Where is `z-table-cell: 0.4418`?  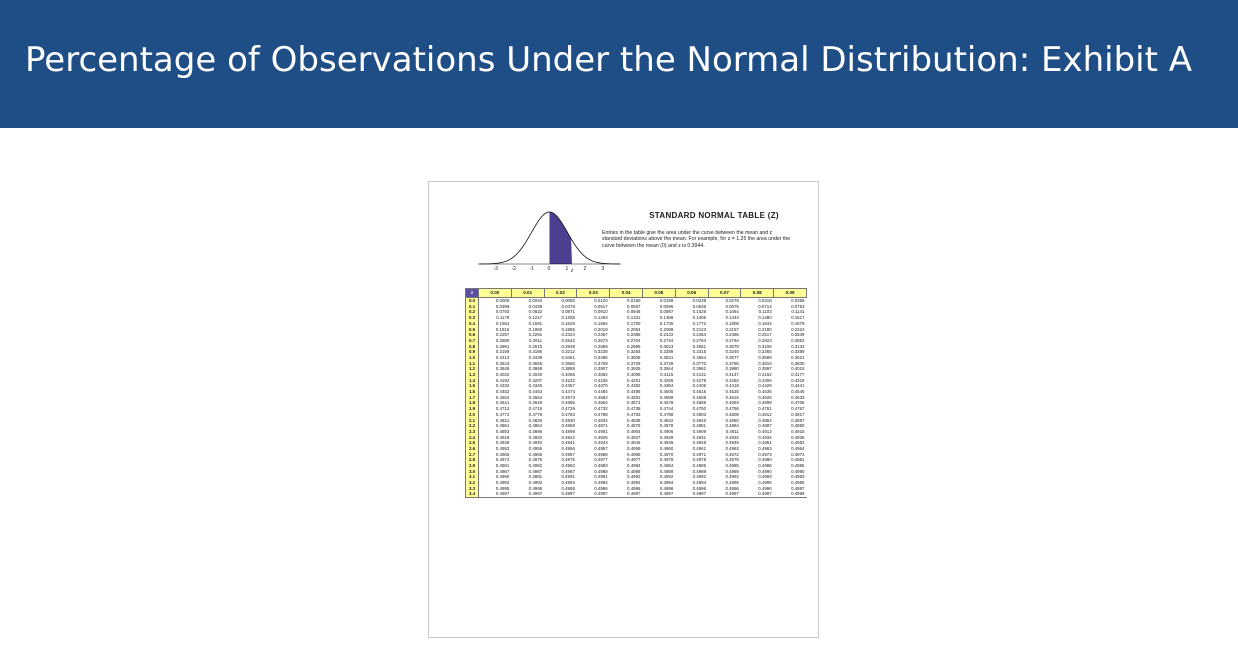 z-table-cell: 0.4418 is located at coordinates (732, 386).